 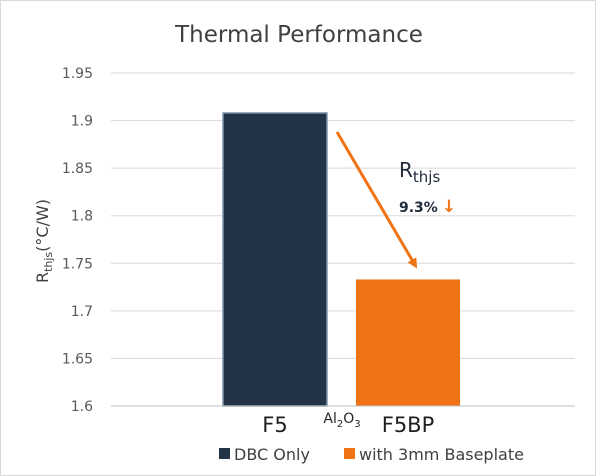 What do you see at coordinates (77, 240) in the screenshot?
I see `y-tick-labels: 1.6 1.65 1.7 1.75 1.8 1.85 1.9 1.95` at bounding box center [77, 240].